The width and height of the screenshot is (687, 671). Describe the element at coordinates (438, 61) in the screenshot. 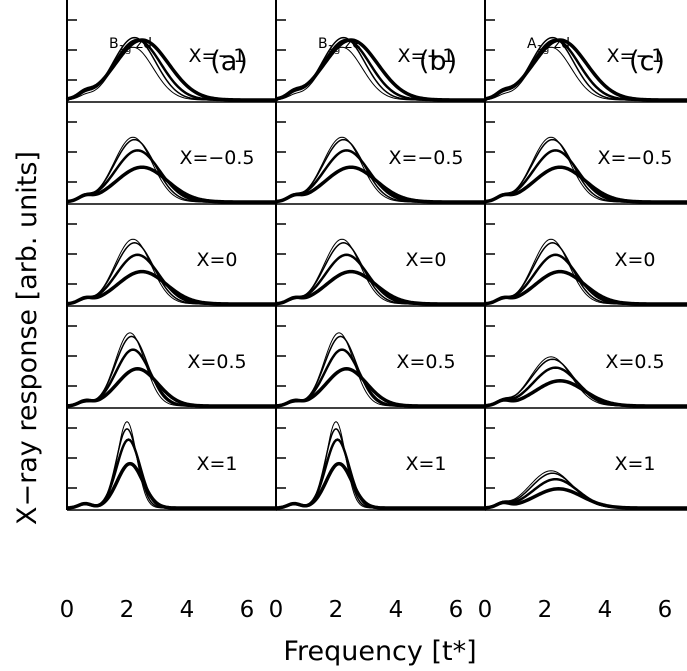

I see `panel-letter: (b)` at that location.